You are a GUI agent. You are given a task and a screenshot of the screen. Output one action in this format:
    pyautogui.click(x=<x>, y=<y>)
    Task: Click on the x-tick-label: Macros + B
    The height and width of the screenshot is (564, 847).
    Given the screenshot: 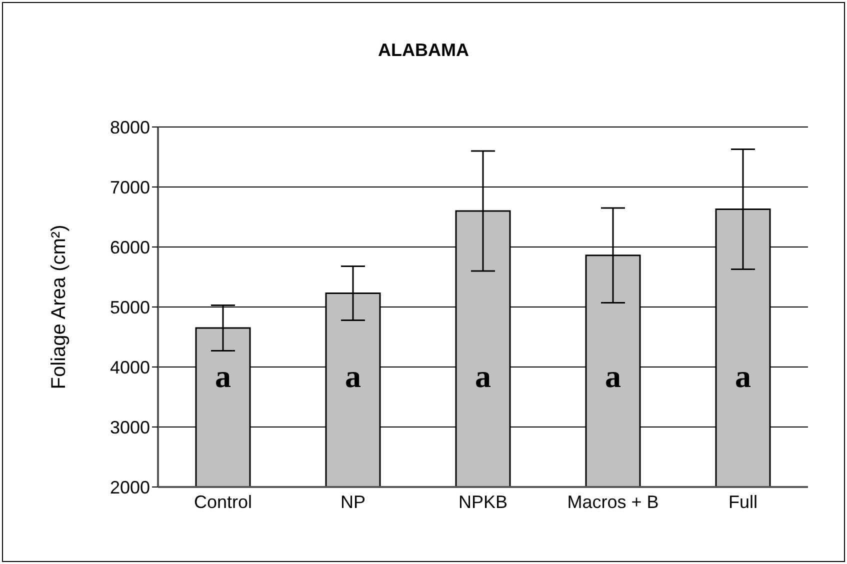 What is the action you would take?
    pyautogui.click(x=613, y=502)
    